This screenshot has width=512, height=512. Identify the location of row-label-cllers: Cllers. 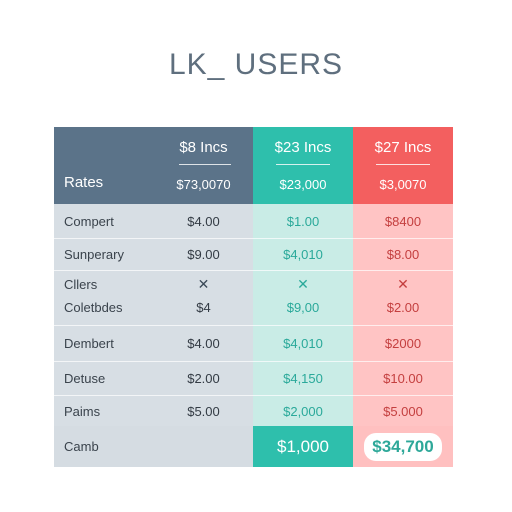
(81, 284).